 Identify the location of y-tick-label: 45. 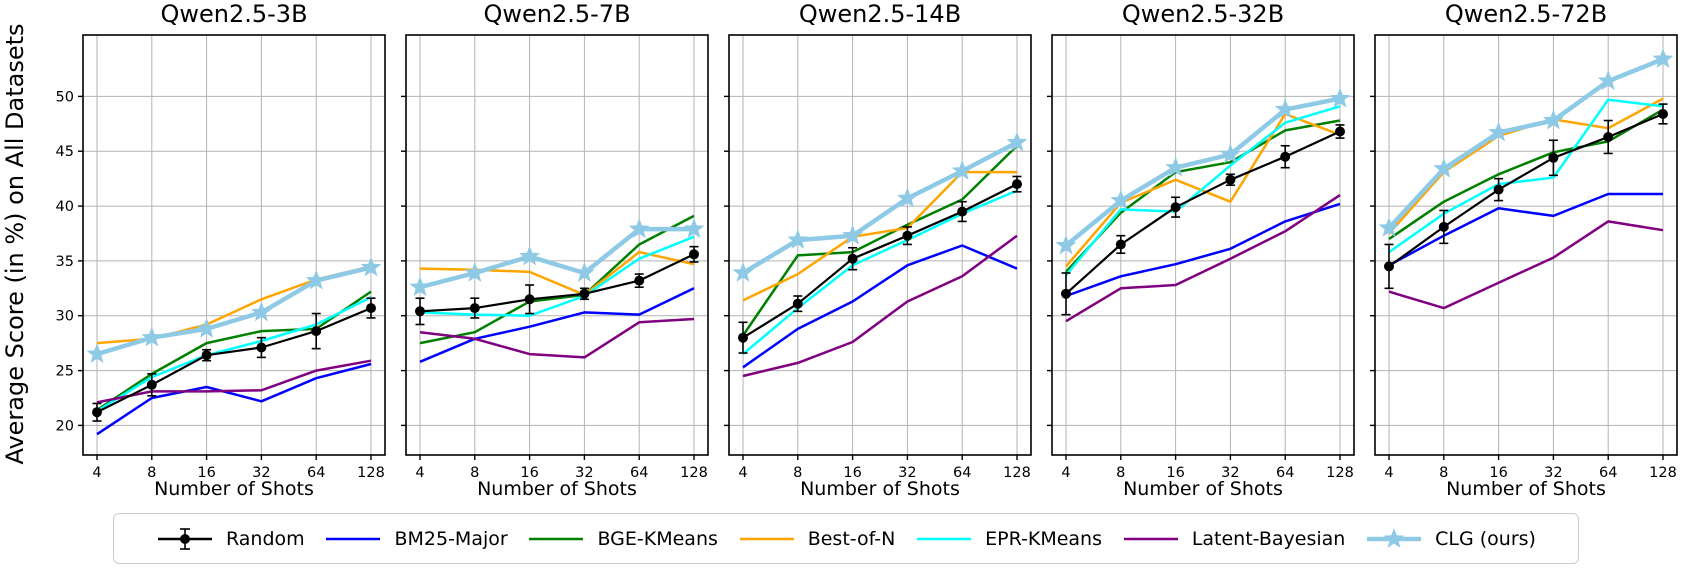
(65, 152).